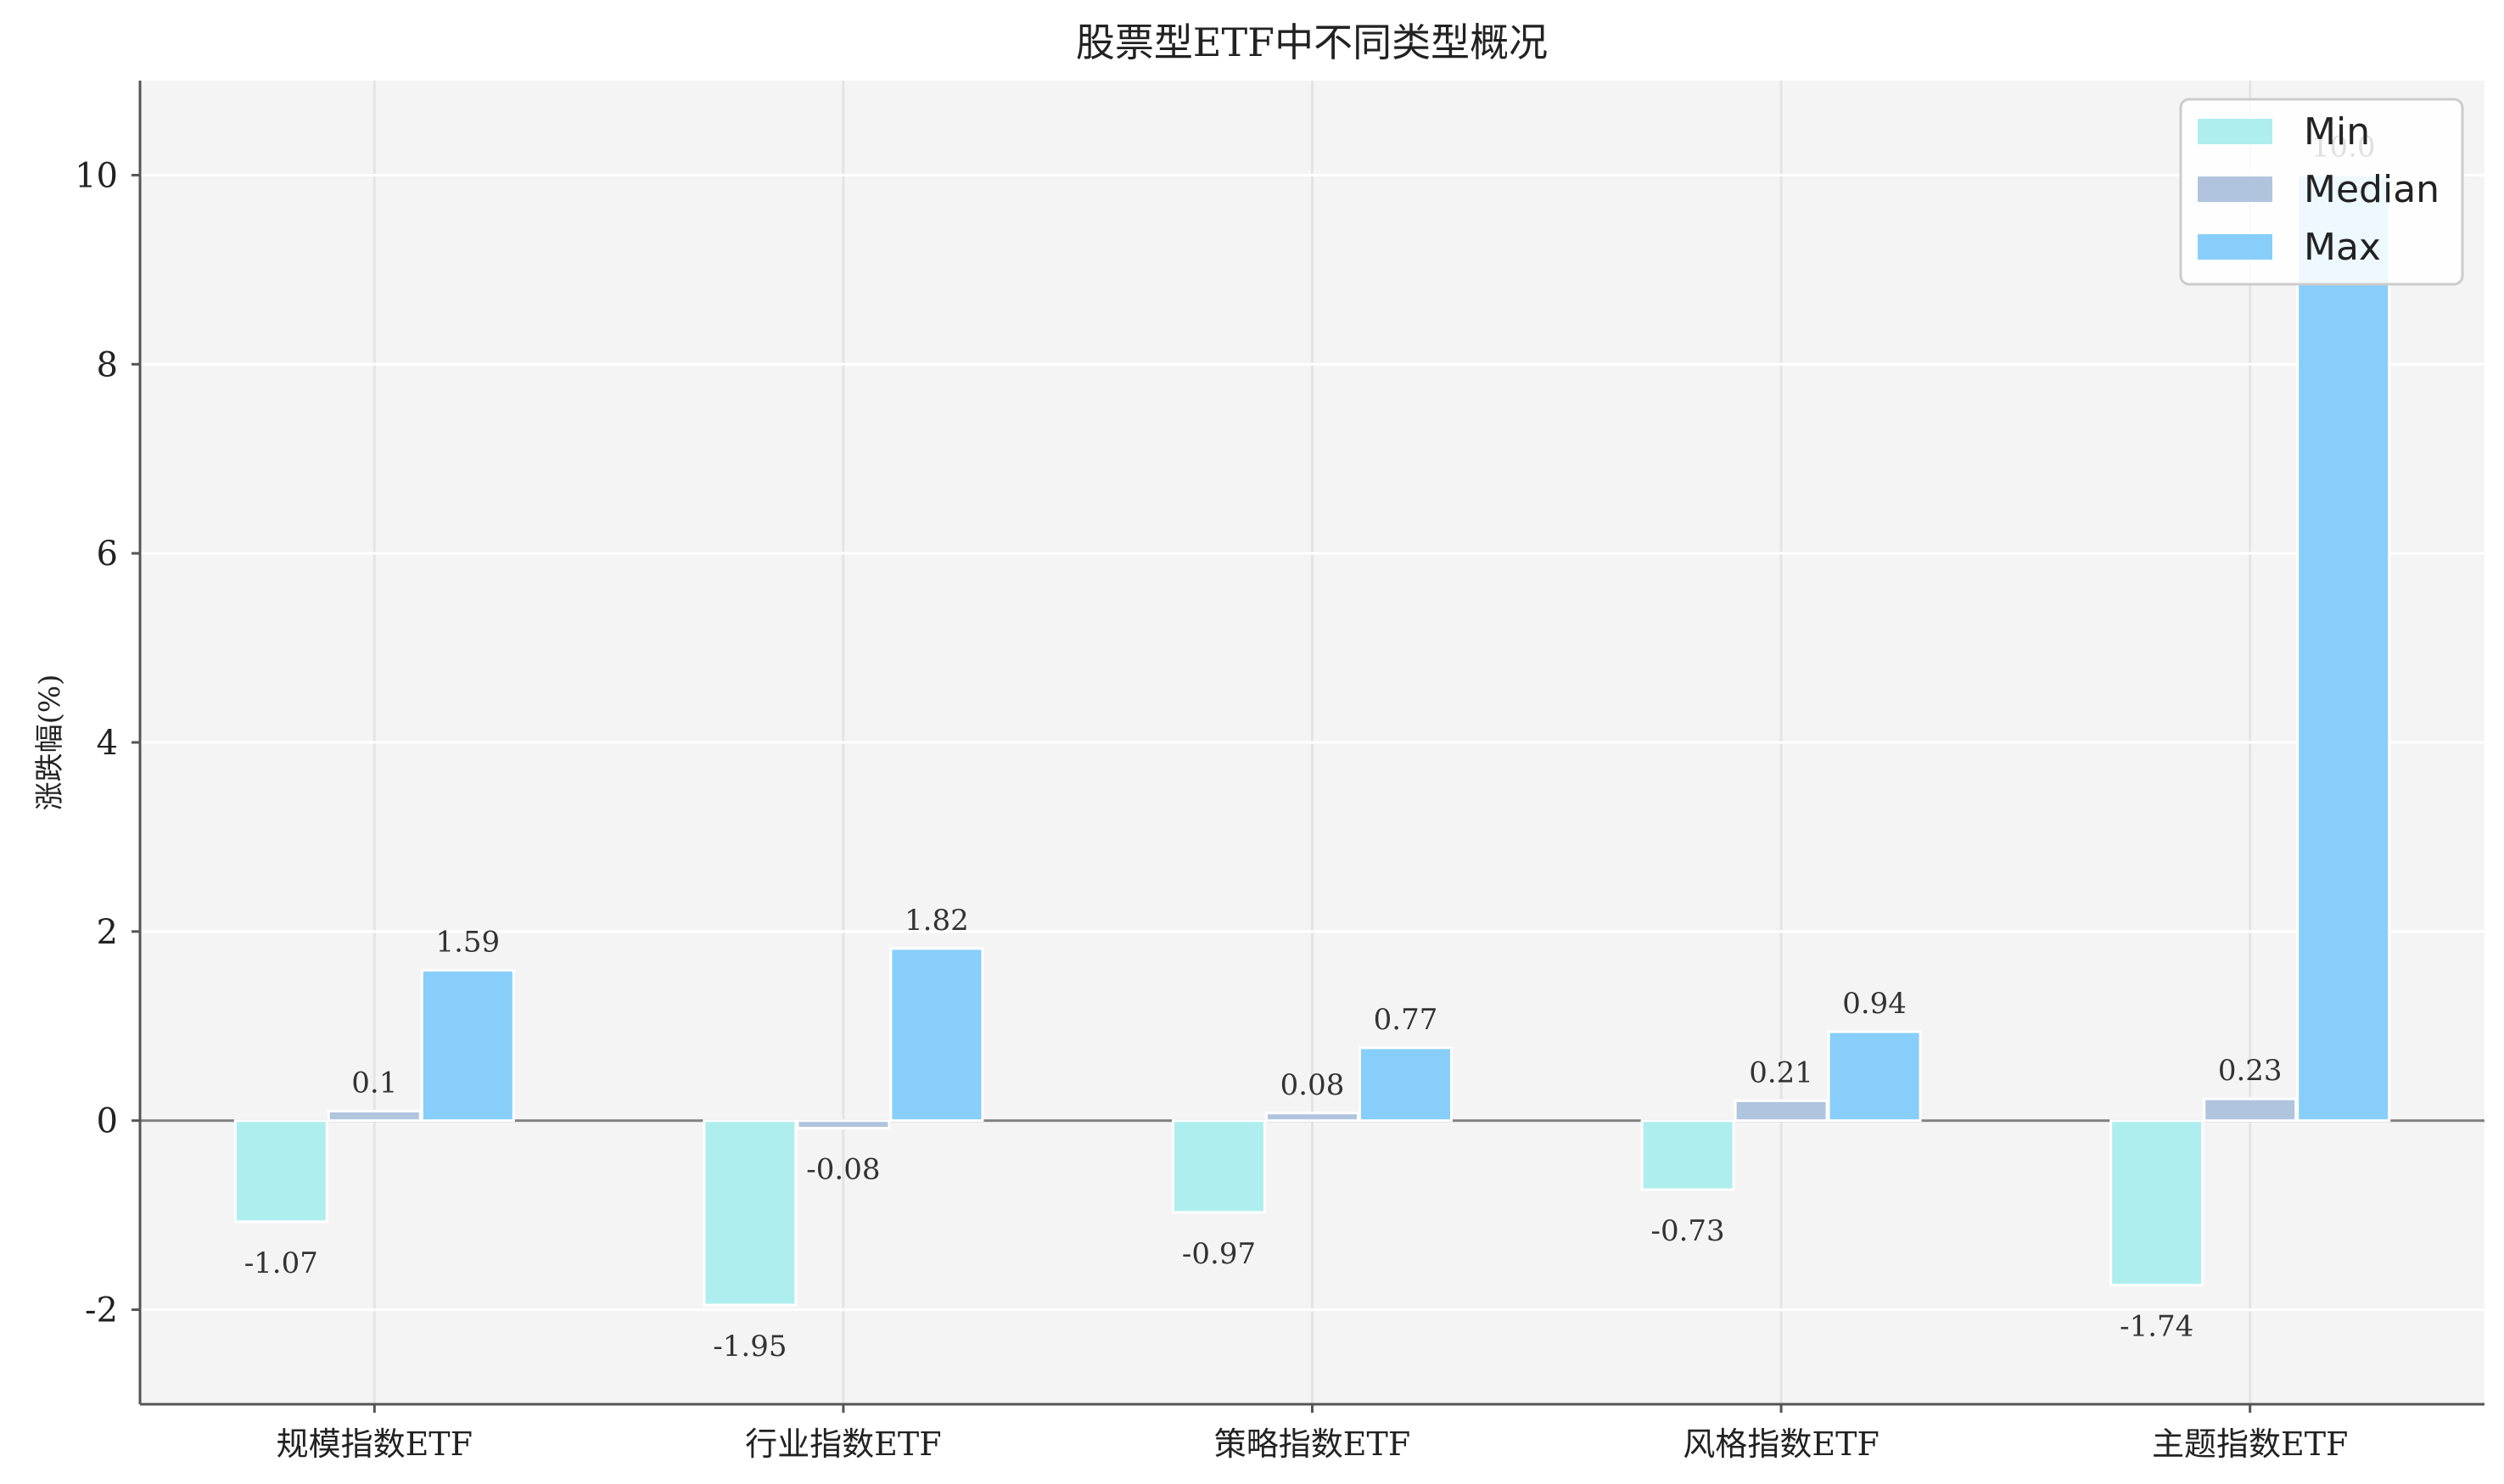 This screenshot has height=1484, width=2504. I want to click on y-tick-labels: -2 0 2 4 6 8 10, so click(107, 743).